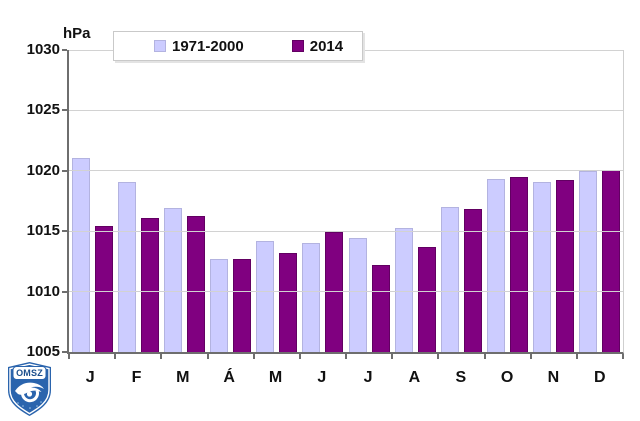 This screenshot has height=421, width=640. I want to click on legend-item-2014: 2014, so click(317, 46).